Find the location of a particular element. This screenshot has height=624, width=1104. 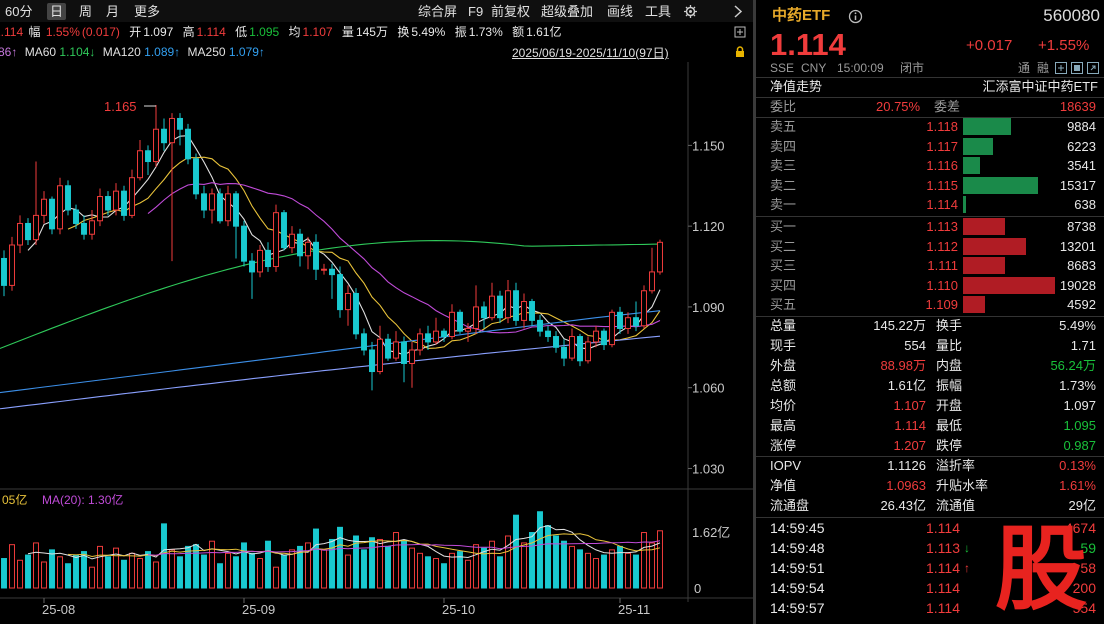

nav-trend-row: 净值走势 汇添富中证中药ETF is located at coordinates (930, 87).